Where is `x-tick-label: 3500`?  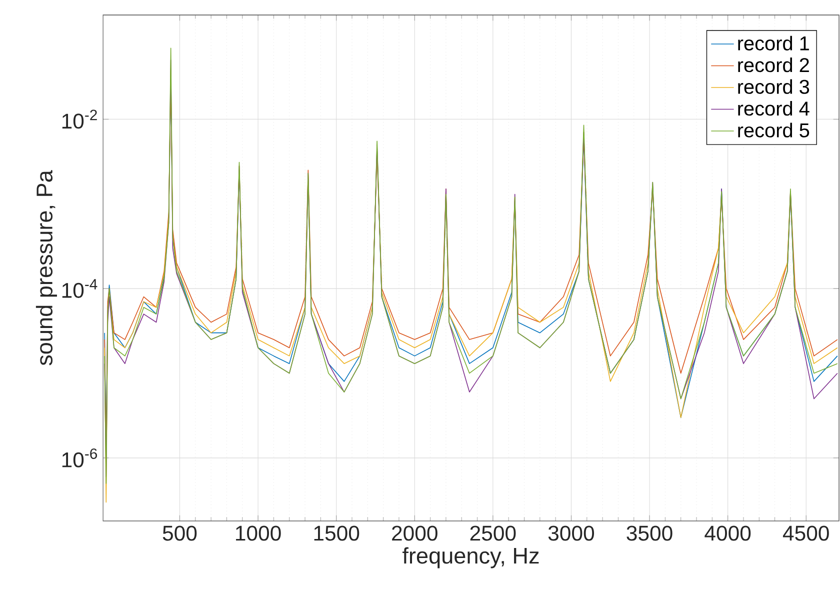
x-tick-label: 3500 is located at coordinates (649, 533).